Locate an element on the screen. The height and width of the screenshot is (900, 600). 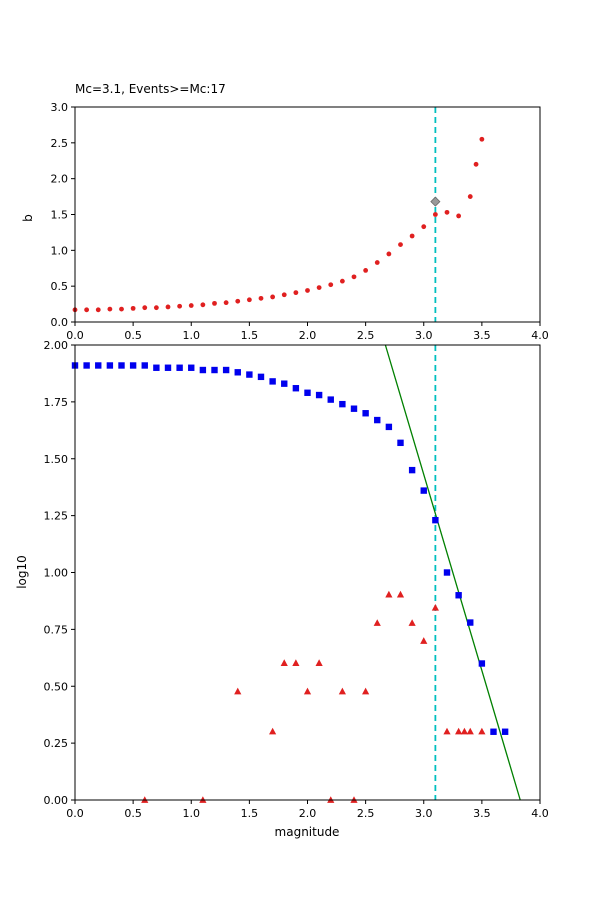
x-tick-label: 0.5 is located at coordinates (133, 813).